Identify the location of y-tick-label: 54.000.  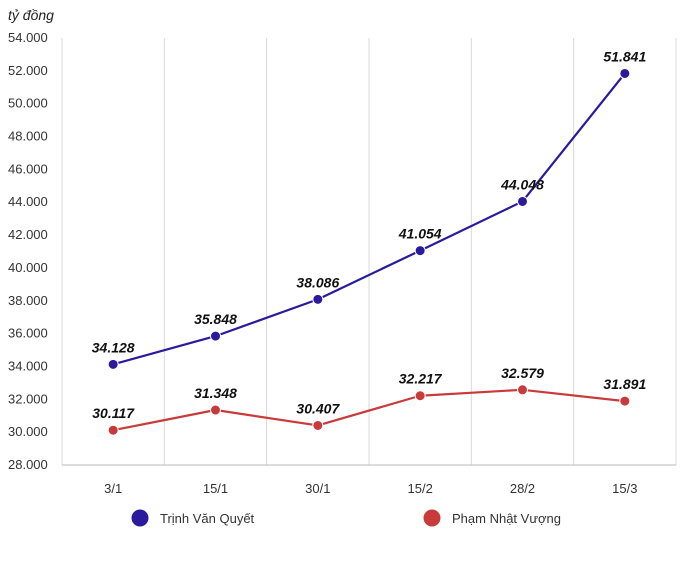
(28, 37).